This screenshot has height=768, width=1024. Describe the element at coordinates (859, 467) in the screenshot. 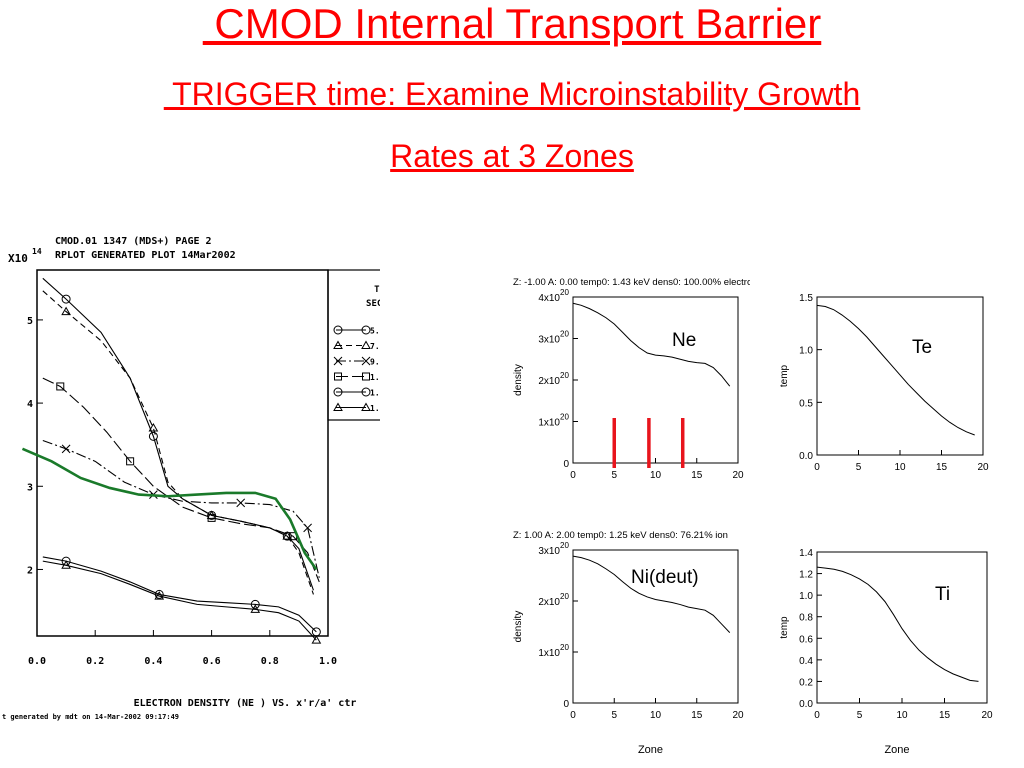

I see `panel2-x-tick-label: 5` at that location.